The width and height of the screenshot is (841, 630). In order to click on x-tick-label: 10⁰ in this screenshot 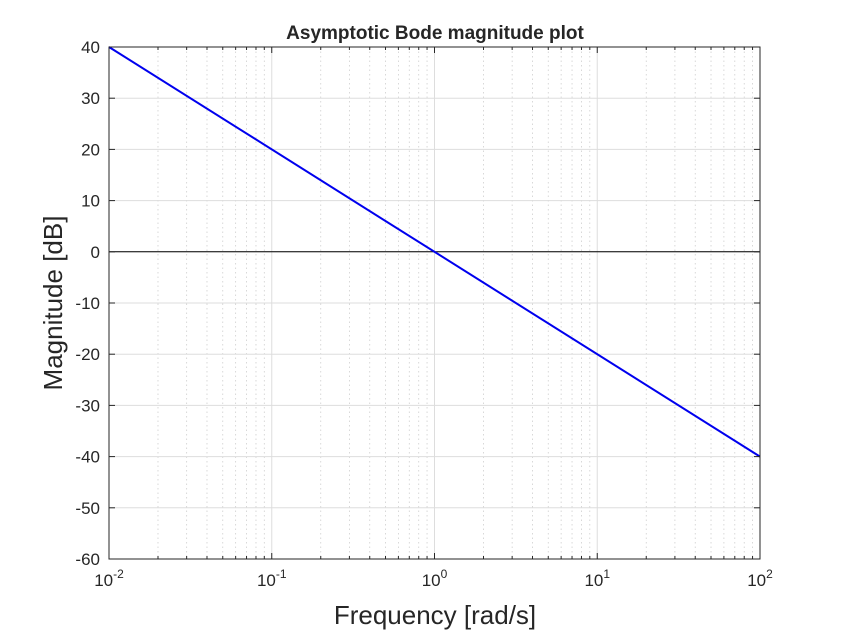, I will do `click(435, 578)`.